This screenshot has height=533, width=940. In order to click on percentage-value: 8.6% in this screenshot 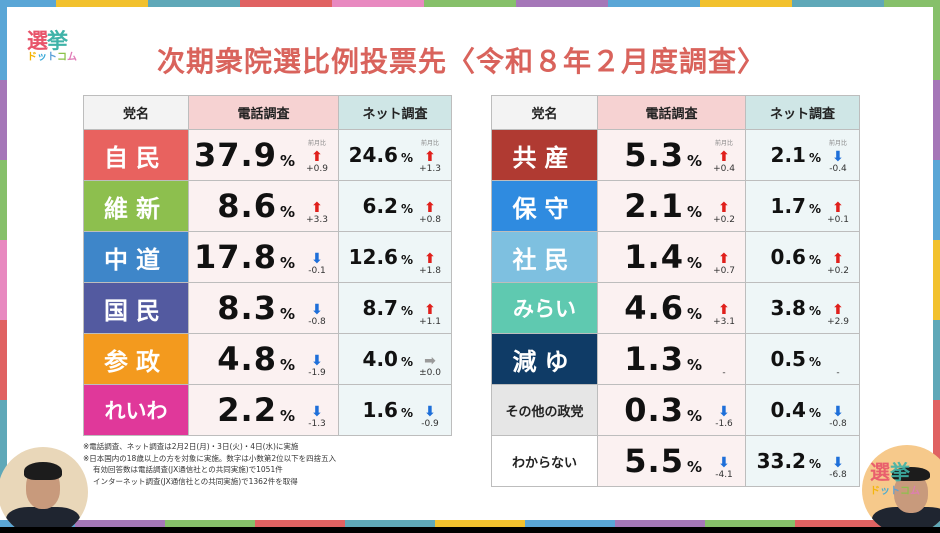, I will do `click(256, 206)`.